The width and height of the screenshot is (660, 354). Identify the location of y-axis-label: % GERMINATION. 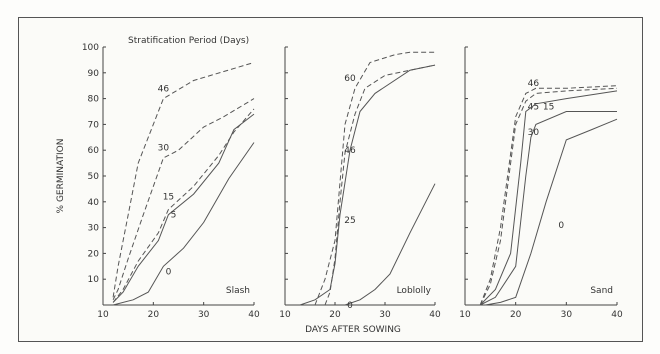
(61, 176).